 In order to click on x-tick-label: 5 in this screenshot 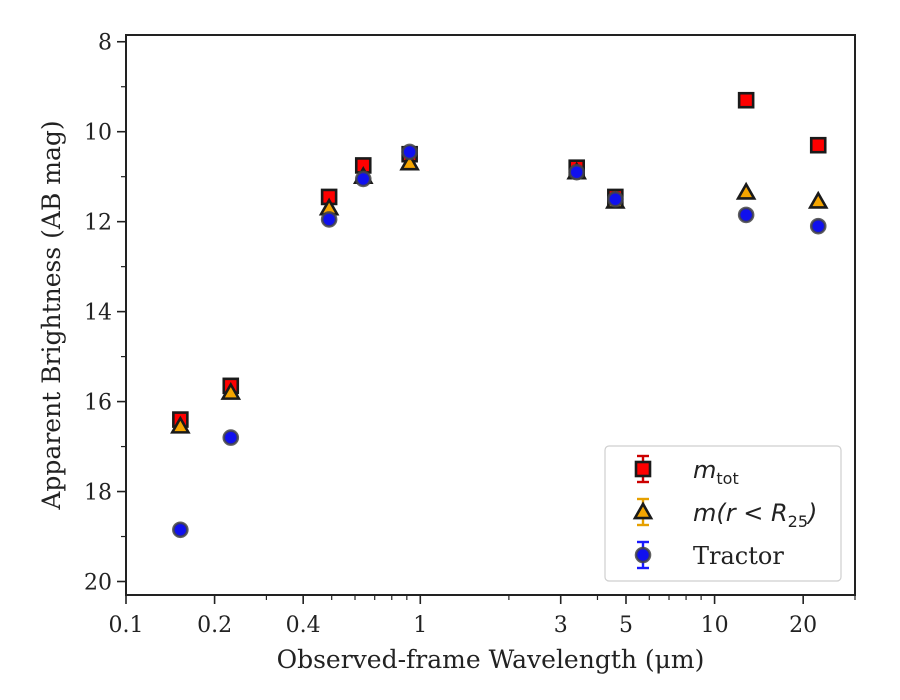, I will do `click(626, 625)`.